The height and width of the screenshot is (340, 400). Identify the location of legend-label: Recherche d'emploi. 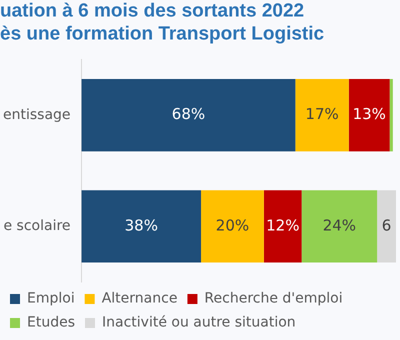
(273, 298).